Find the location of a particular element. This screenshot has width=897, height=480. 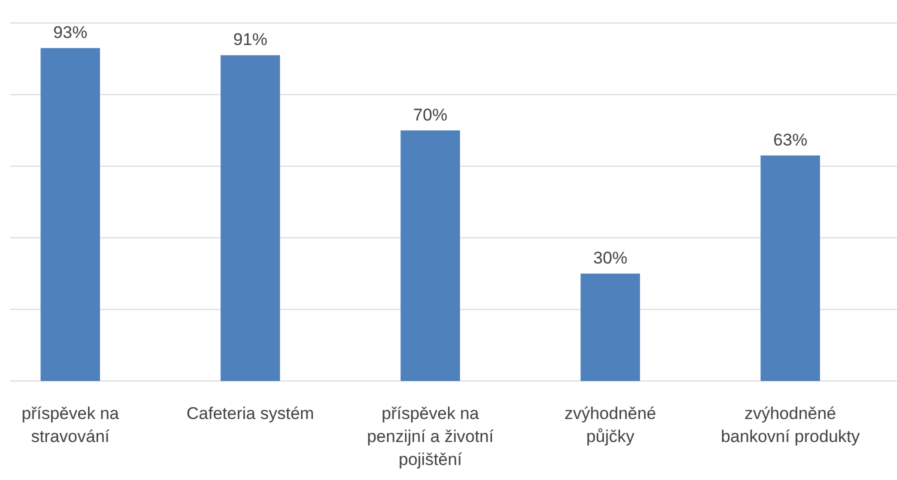

data-label: 63% is located at coordinates (790, 140).